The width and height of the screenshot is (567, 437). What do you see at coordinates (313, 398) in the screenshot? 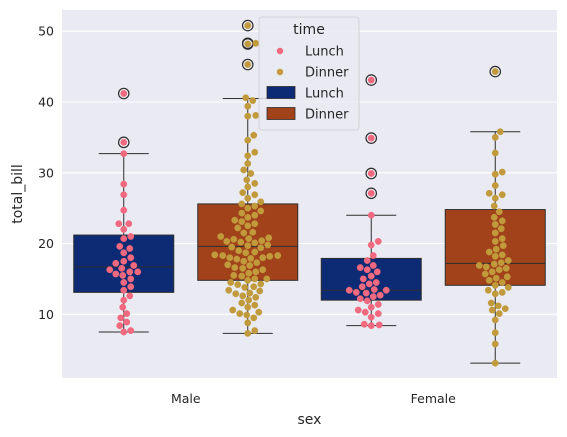
I see `x-tick-labels: Male Female` at bounding box center [313, 398].